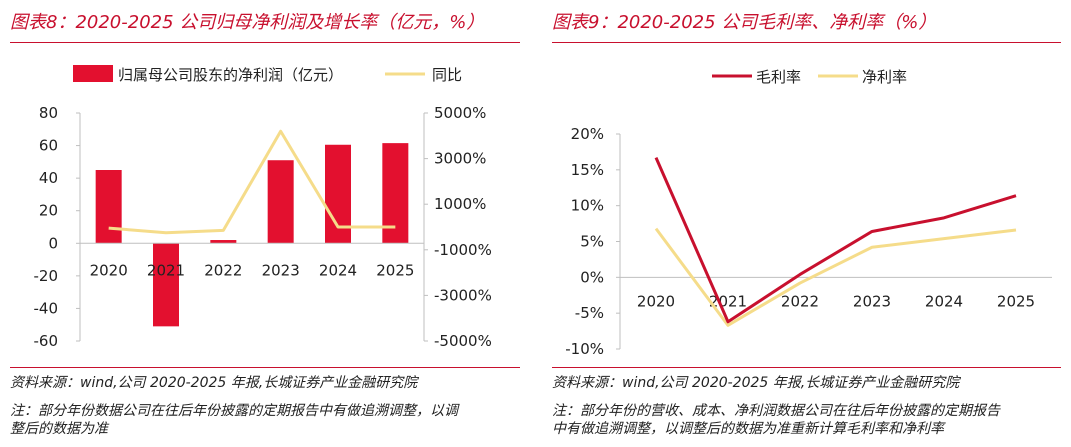  What do you see at coordinates (589, 313) in the screenshot?
I see `y-tick-label: -5%` at bounding box center [589, 313].